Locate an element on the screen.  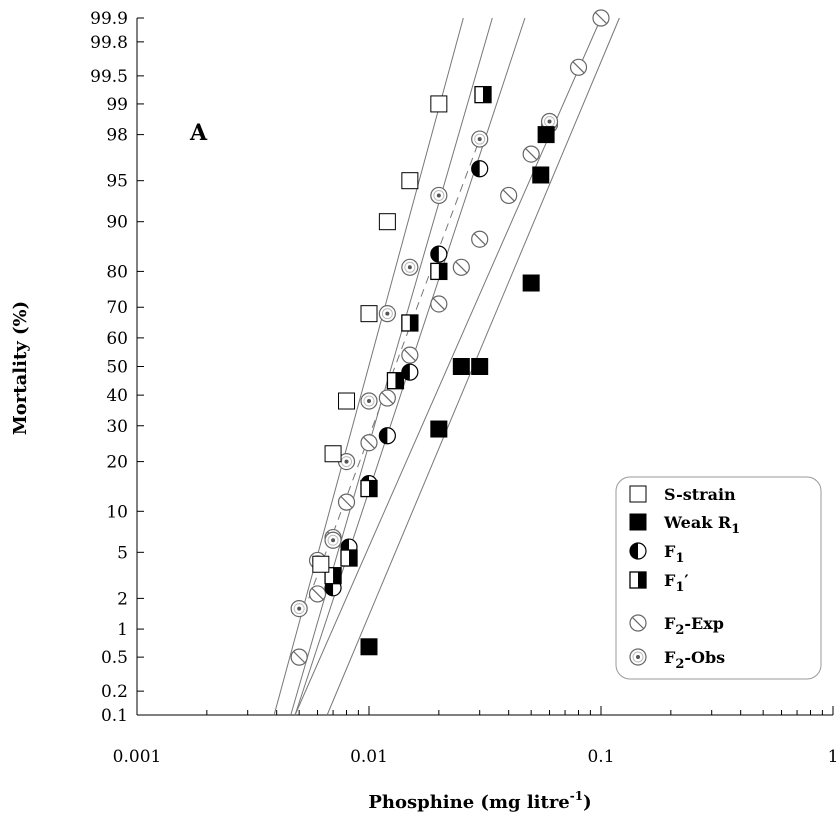
y-tick-label: 70 is located at coordinates (117, 308).